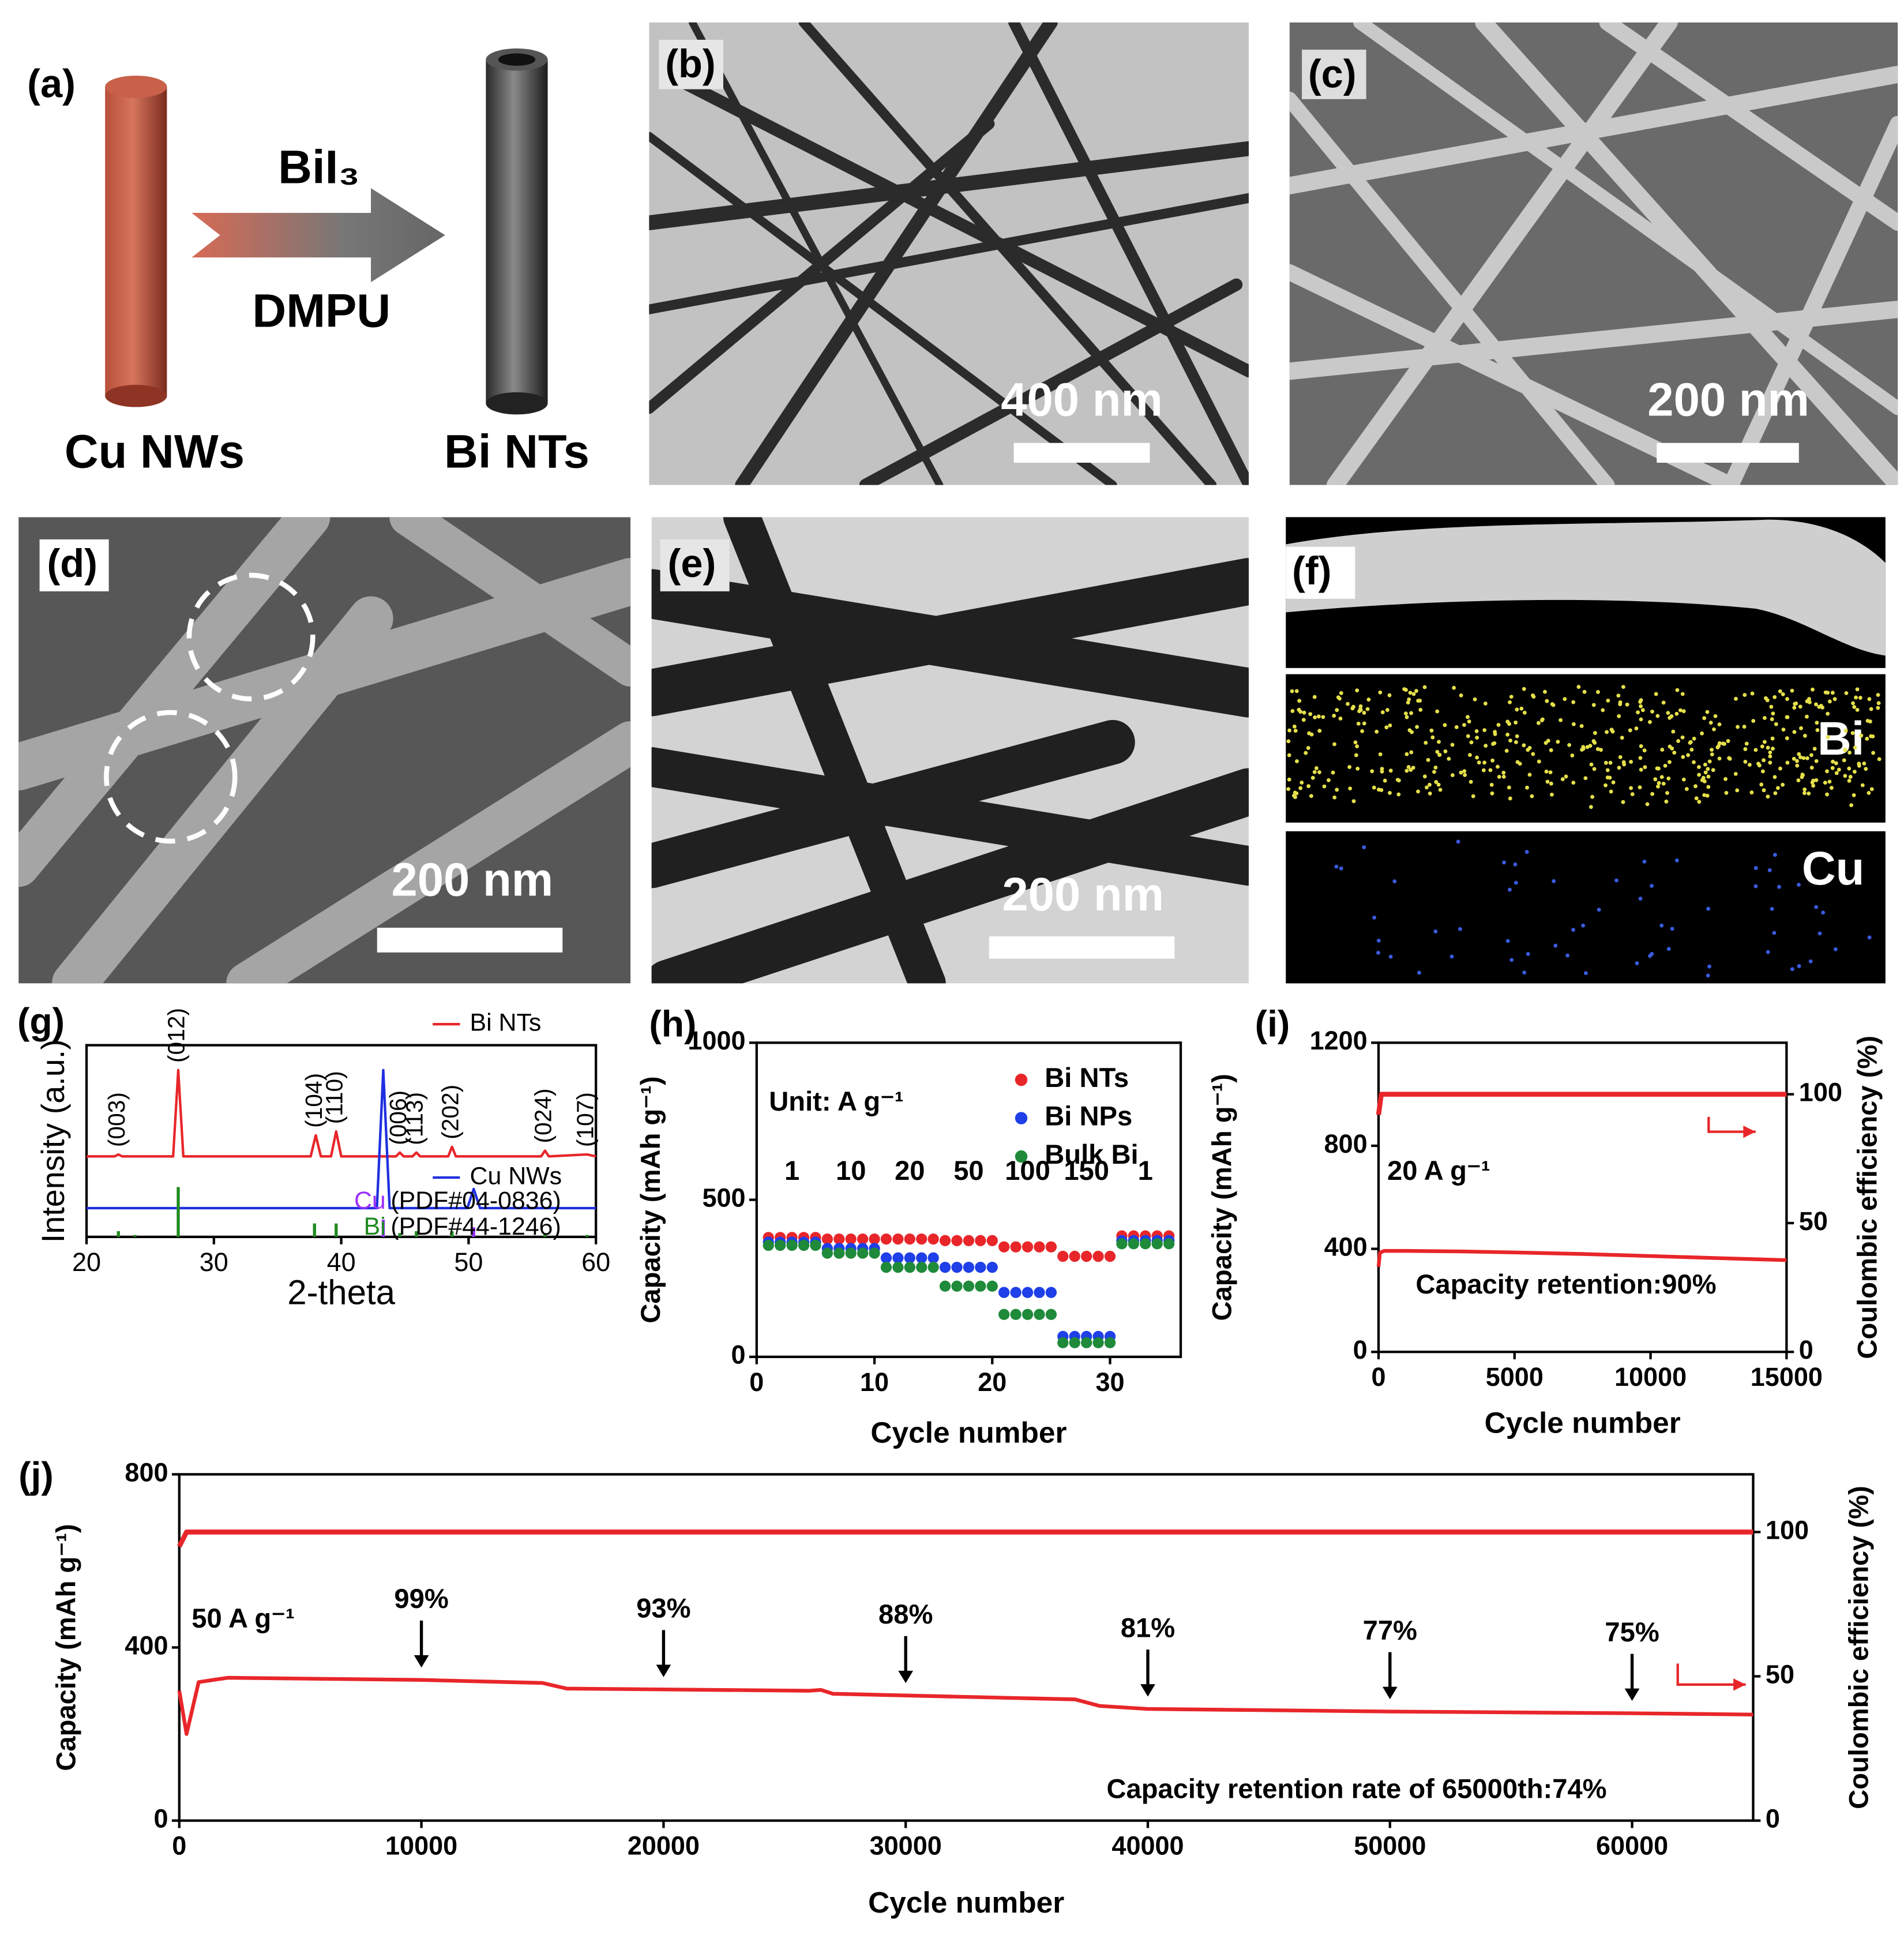 The width and height of the screenshot is (1904, 1942). Describe the element at coordinates (1858, 1647) in the screenshot. I see `y2-axis-title: Coulombic efficiency (%)` at that location.